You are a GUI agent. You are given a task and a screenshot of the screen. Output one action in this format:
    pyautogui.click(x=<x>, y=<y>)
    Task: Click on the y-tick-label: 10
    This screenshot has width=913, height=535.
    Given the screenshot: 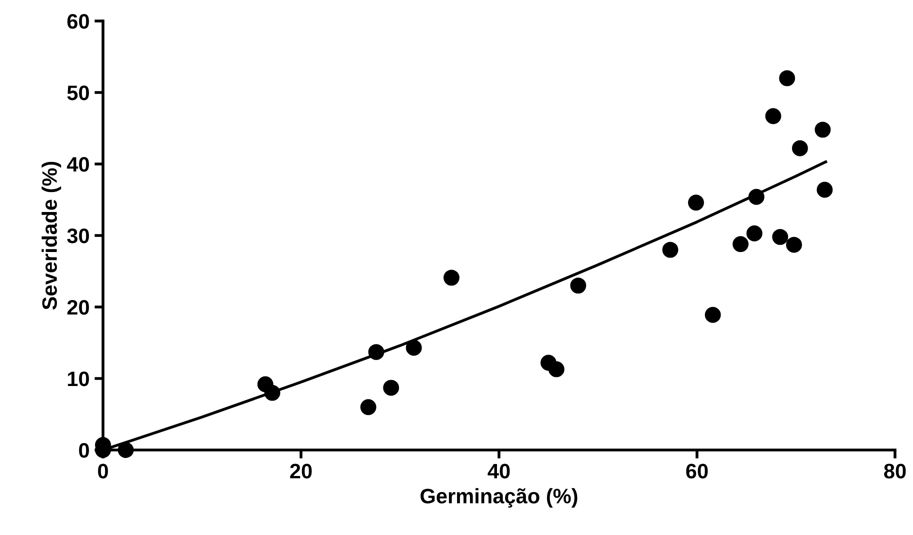 What is the action you would take?
    pyautogui.click(x=78, y=379)
    